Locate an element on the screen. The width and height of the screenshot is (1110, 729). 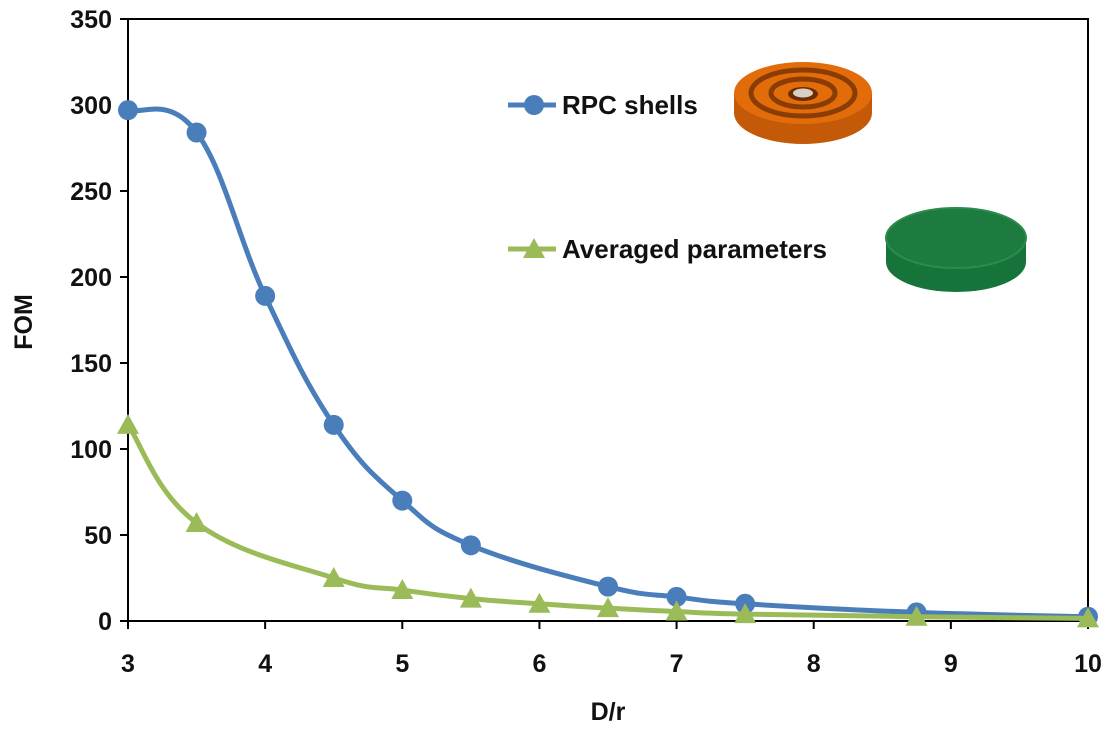
y-tick-labels: 0 50 100 150 200 250 300 350 is located at coordinates (91, 321).